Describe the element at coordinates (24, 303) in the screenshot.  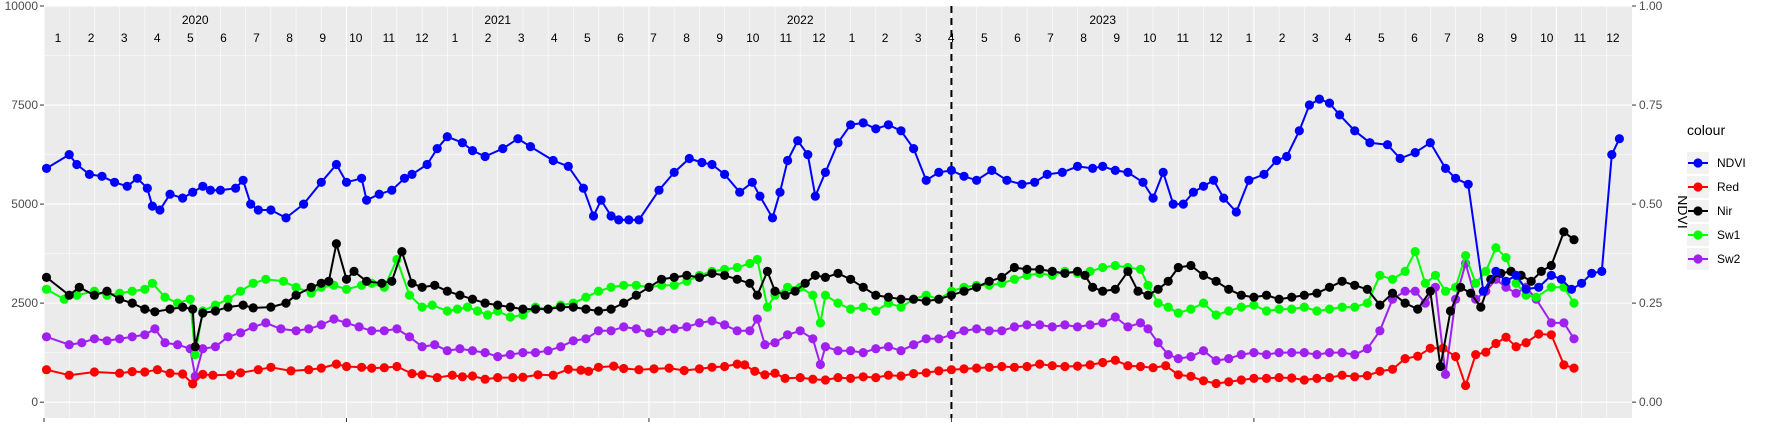
I see `y-tick-label: 2500` at that location.